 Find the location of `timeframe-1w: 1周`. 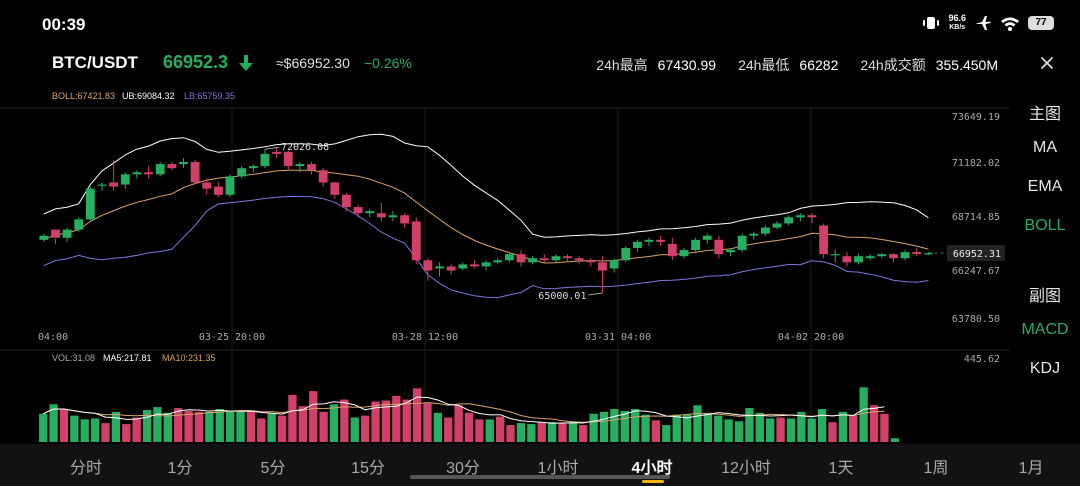

timeframe-1w: 1周 is located at coordinates (936, 468).